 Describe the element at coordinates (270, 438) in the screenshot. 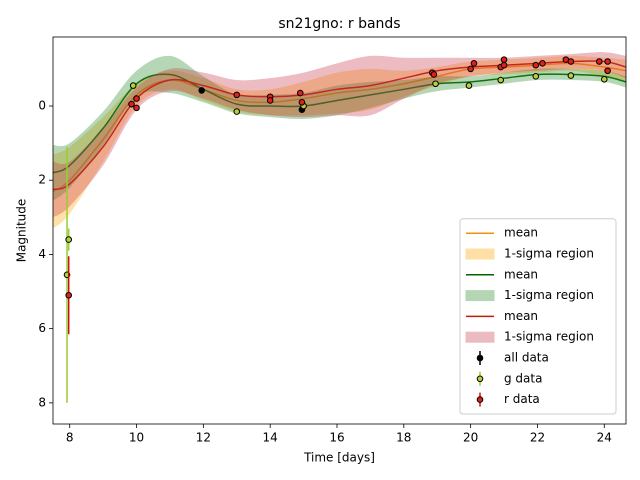

I see `x-tick-label: 14` at that location.